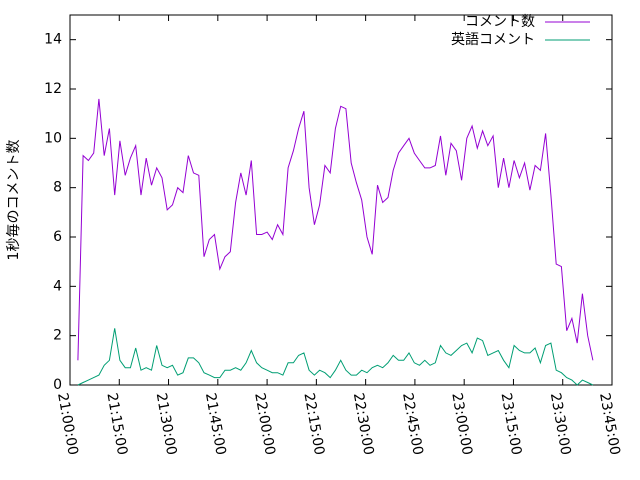 This screenshot has height=480, width=640. I want to click on x-tick-label: 22:45:00, so click(412, 424).